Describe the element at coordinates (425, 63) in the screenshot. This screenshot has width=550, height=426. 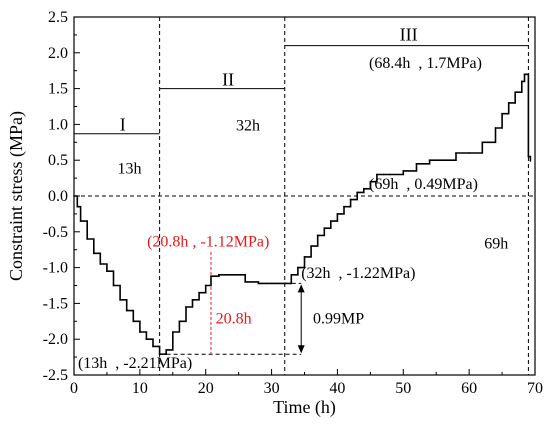
I see `annotation-peak-point: (68.4h , 1.7MPa)` at that location.